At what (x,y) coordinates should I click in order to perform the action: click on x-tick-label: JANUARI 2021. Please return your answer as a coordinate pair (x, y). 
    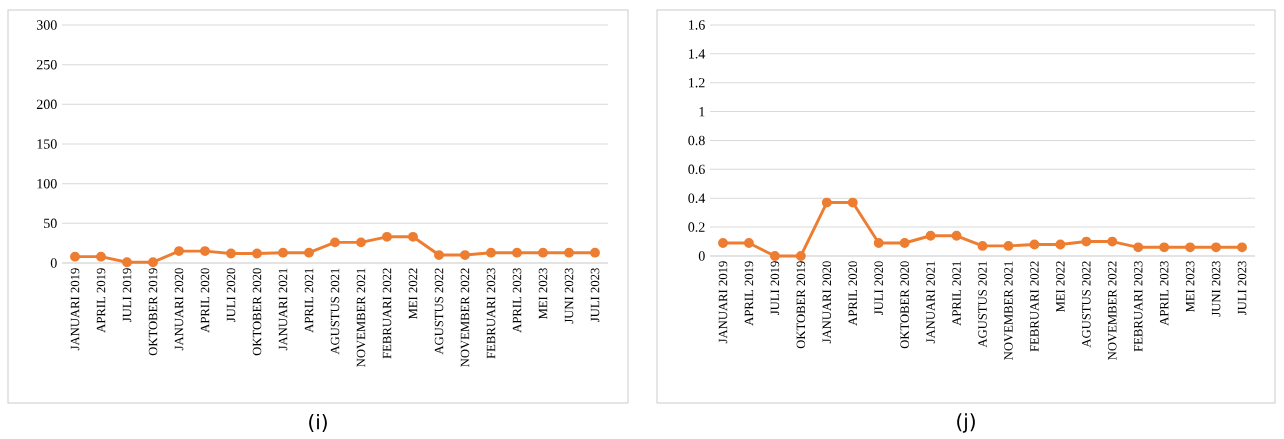
    Looking at the image, I should click on (930, 302).